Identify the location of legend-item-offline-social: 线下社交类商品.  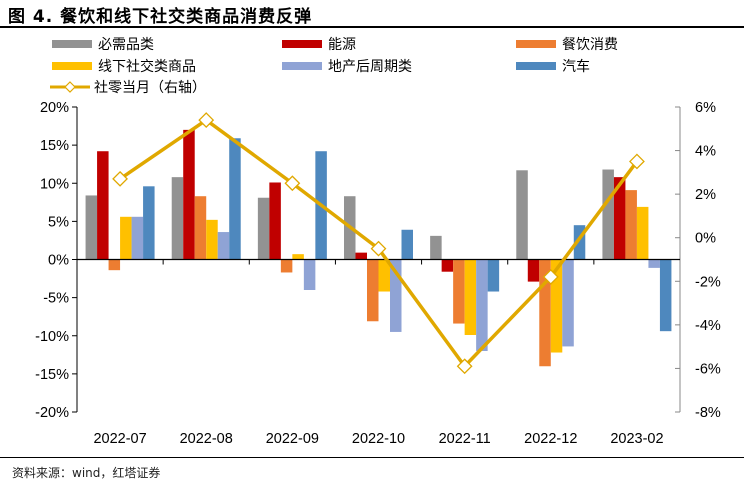
(124, 66).